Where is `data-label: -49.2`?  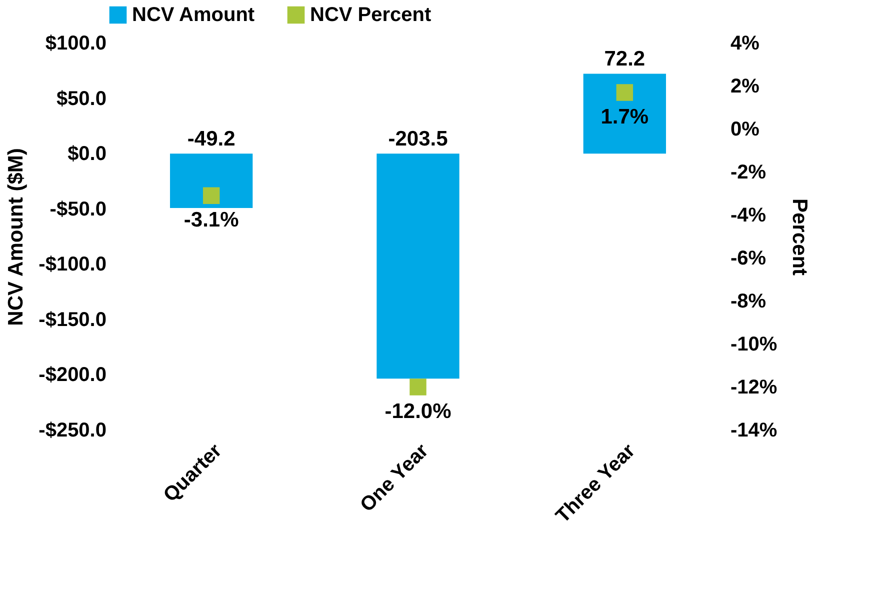 data-label: -49.2 is located at coordinates (211, 139).